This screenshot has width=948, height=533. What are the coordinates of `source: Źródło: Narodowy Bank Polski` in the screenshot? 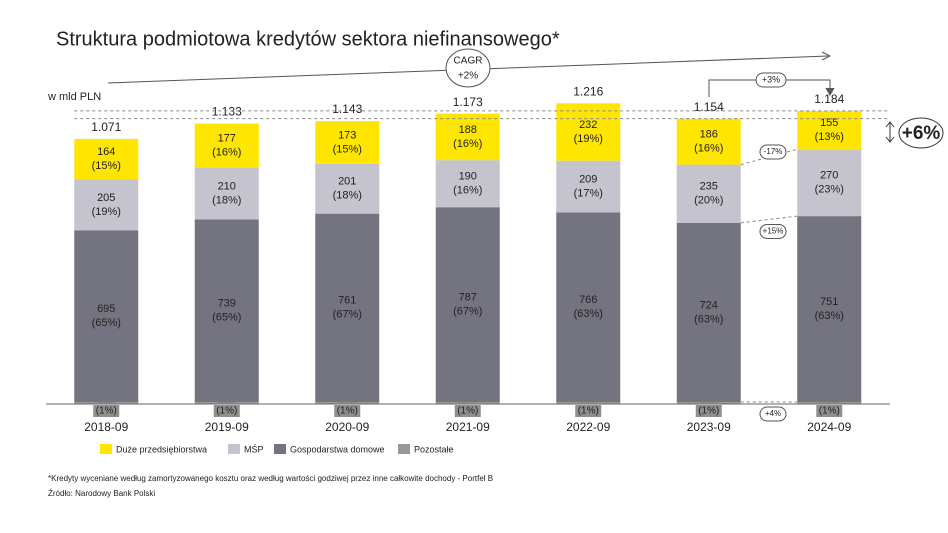 It's located at (101, 493).